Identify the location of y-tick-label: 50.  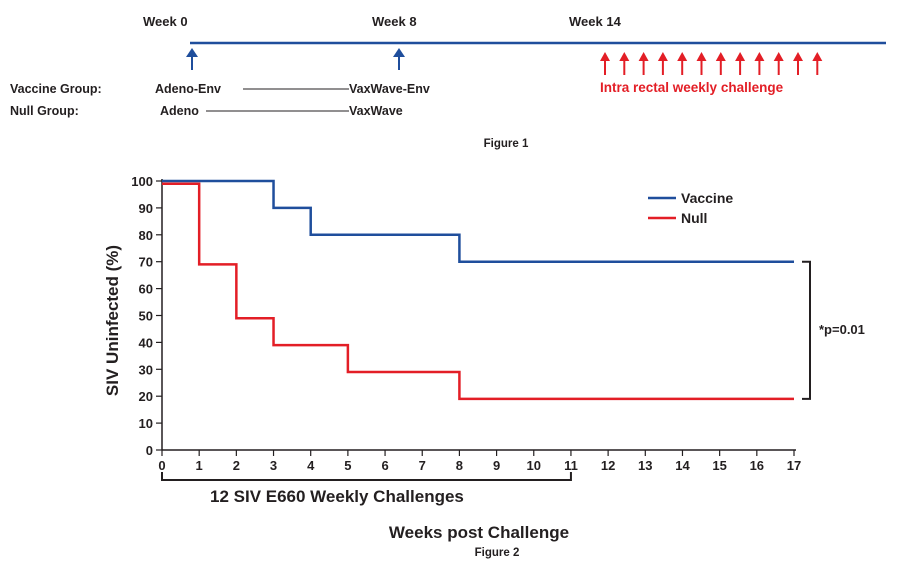
(146, 316).